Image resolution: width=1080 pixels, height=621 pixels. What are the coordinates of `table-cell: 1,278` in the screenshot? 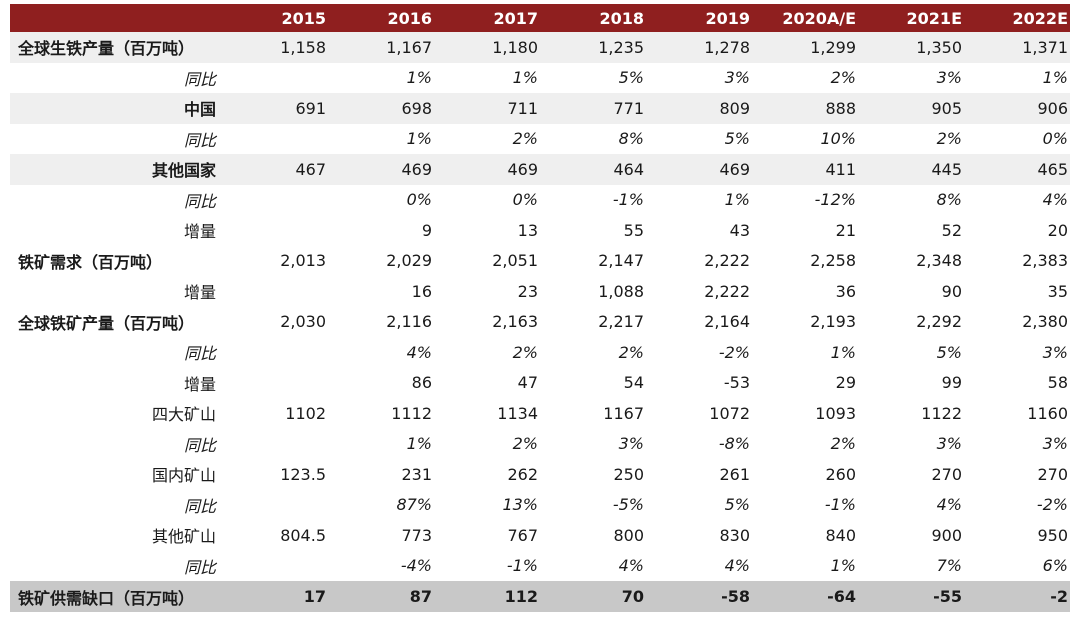 It's located at (699, 47).